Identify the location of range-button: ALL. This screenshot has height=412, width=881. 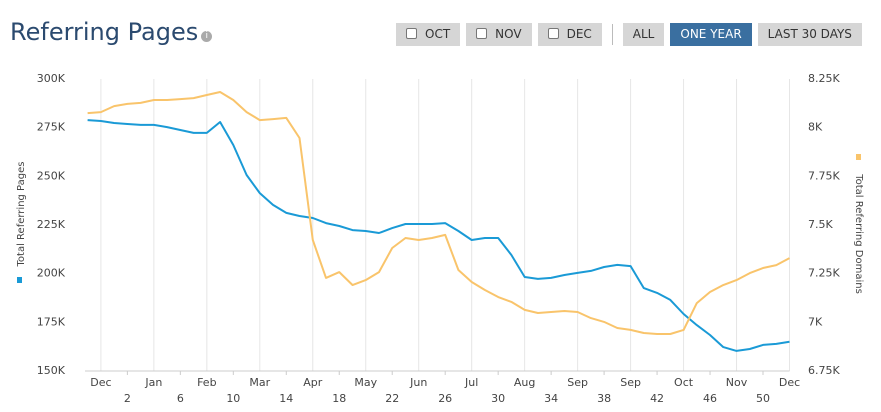
(643, 34).